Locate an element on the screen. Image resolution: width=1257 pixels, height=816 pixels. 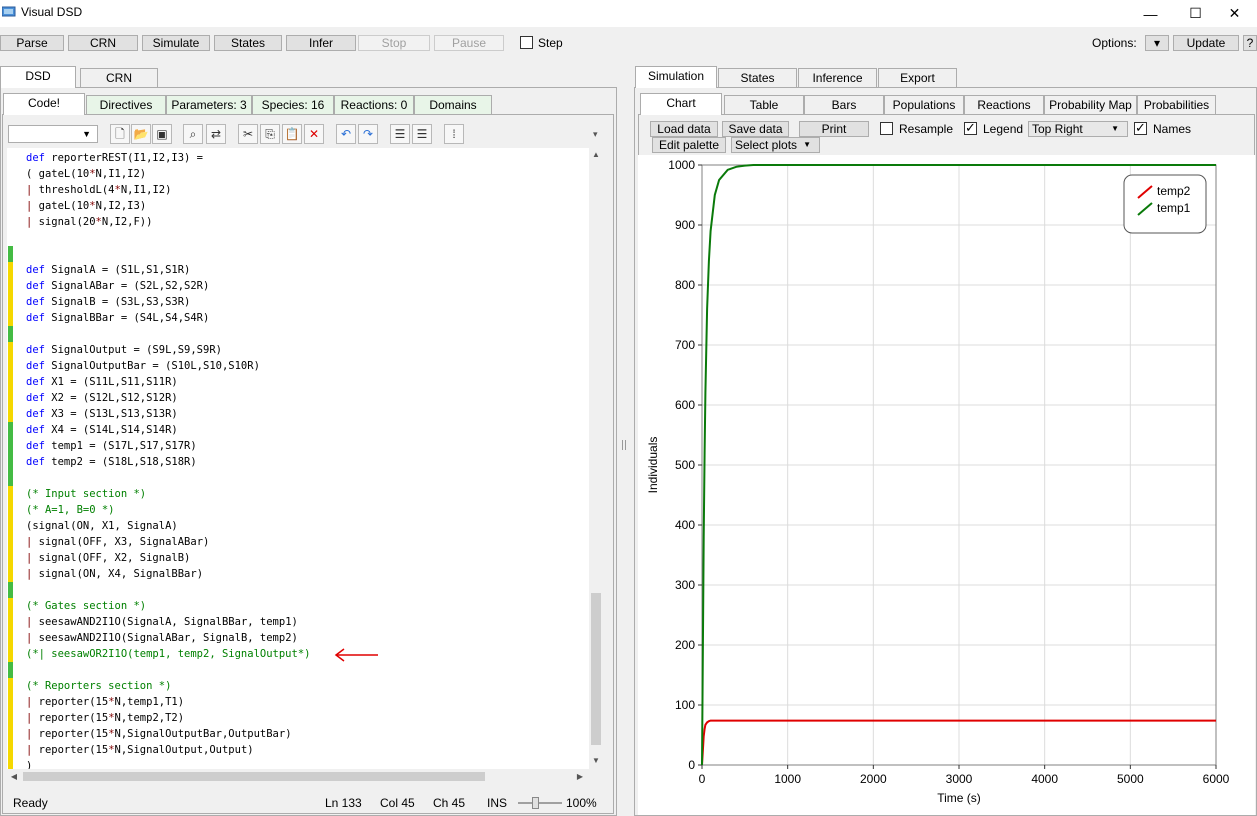
tab-species: Species: 16 is located at coordinates (293, 104).